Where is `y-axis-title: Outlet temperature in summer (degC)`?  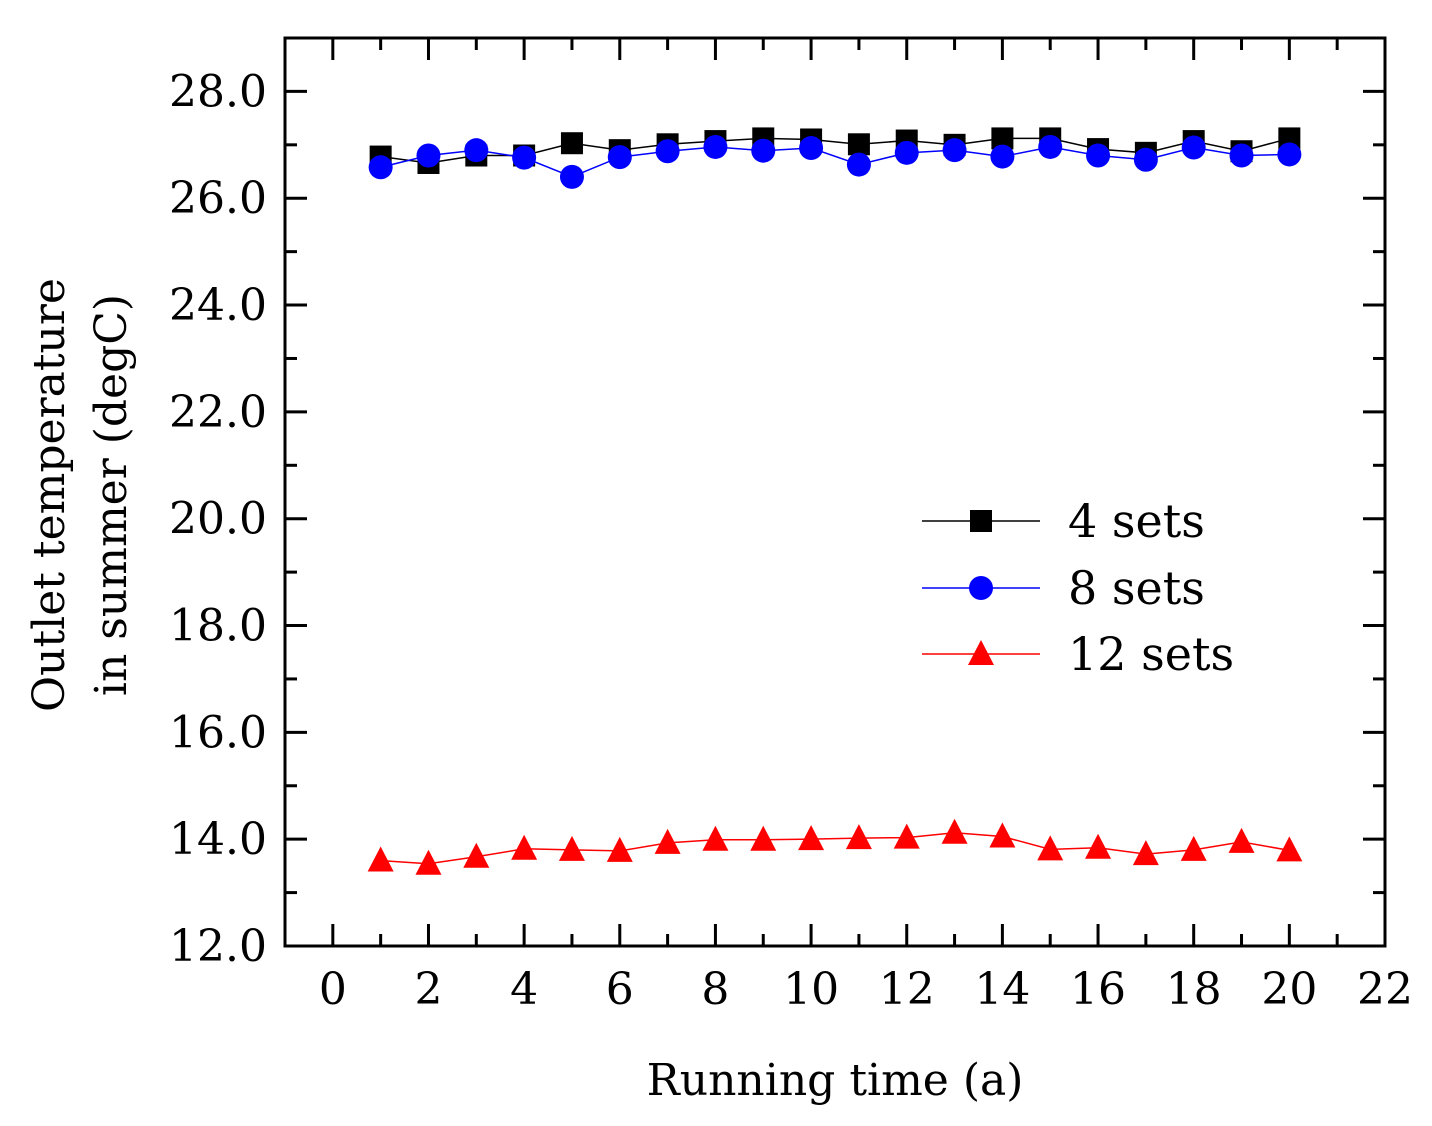 y-axis-title: Outlet temperature in summer (degC) is located at coordinates (80, 495).